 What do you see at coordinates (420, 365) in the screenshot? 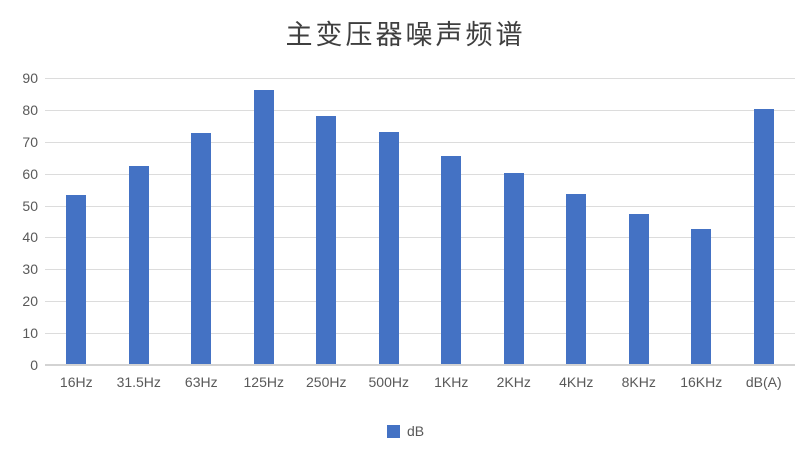
I see `x-axis-line` at bounding box center [420, 365].